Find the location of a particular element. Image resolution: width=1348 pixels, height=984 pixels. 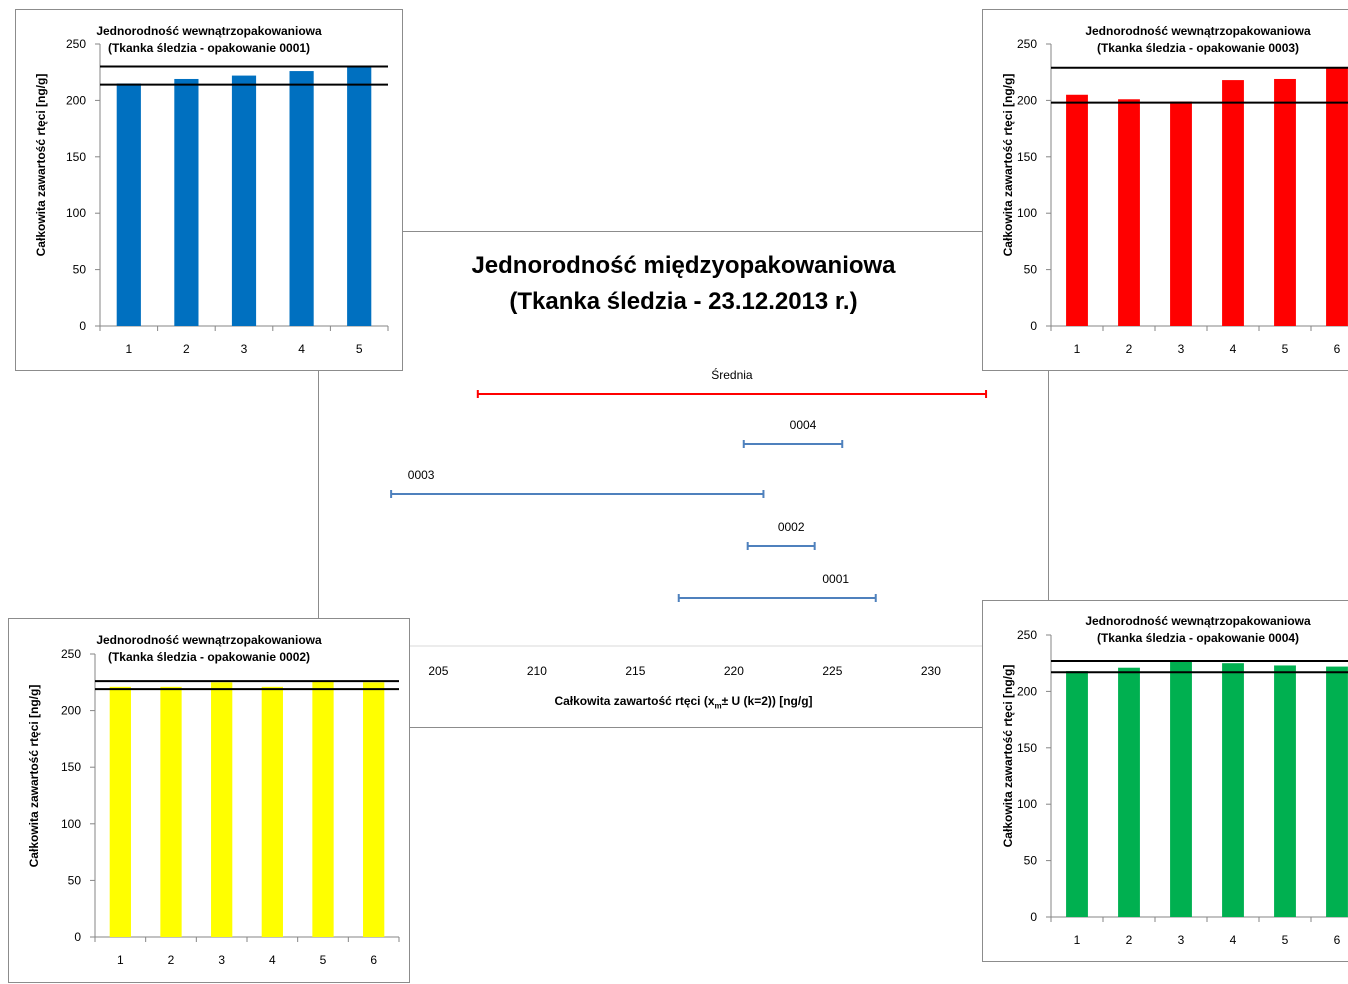

x-tick-label: 215 is located at coordinates (635, 671).